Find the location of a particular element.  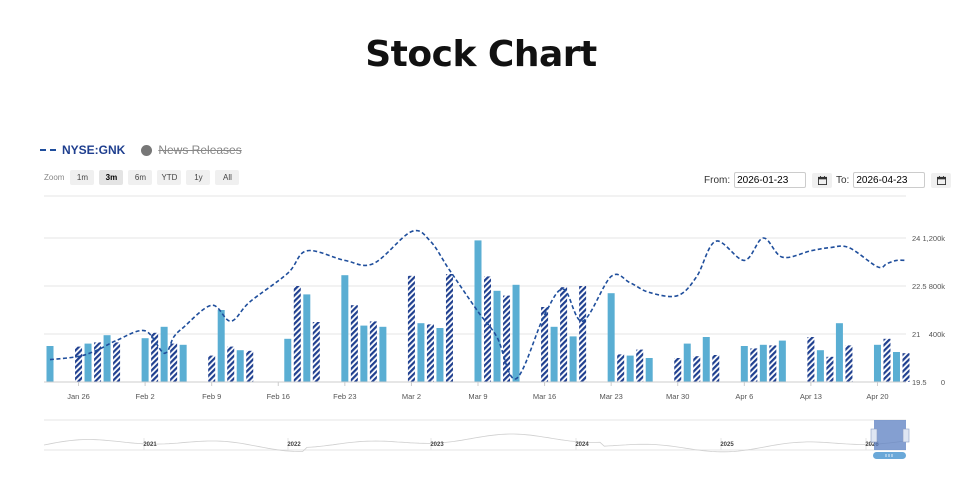

range-from: From: is located at coordinates (768, 180).